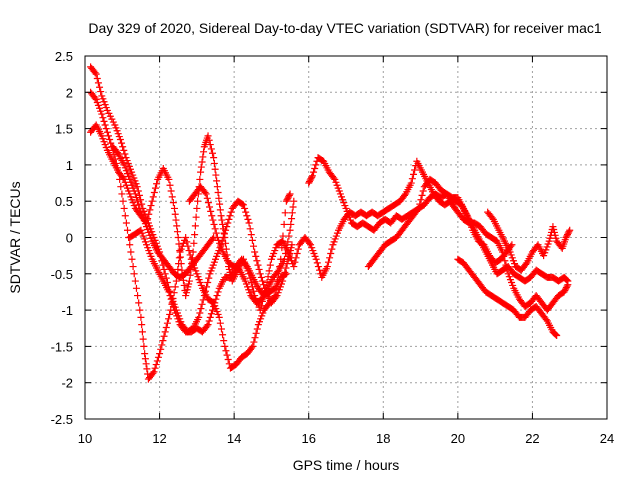 The height and width of the screenshot is (480, 640). Describe the element at coordinates (62, 419) in the screenshot. I see `y-tick-label: -2.5` at that location.